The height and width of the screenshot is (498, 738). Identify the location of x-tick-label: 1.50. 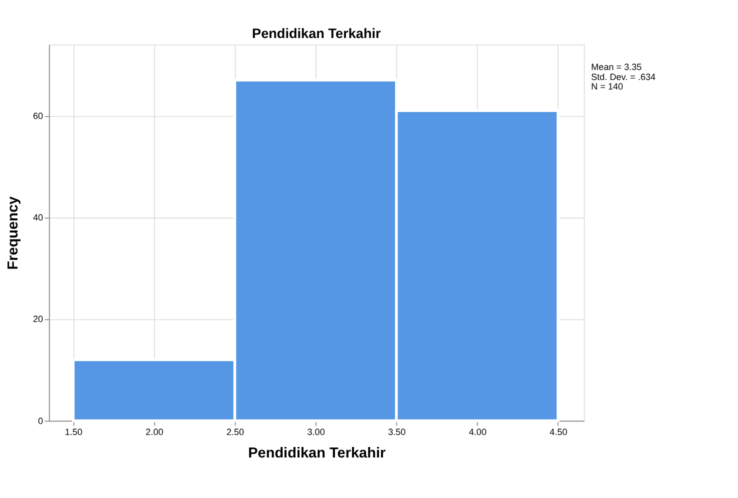
(73, 431).